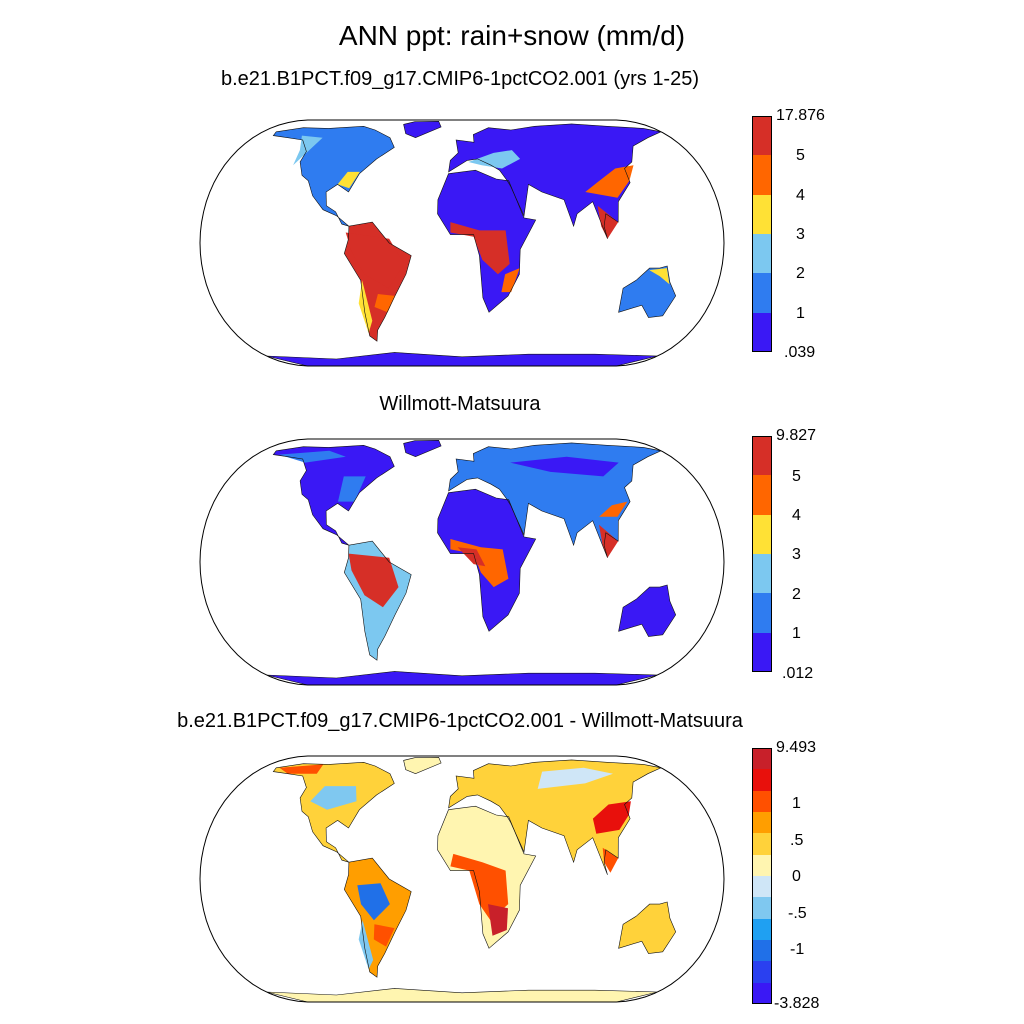 Image resolution: width=1024 pixels, height=1024 pixels. What do you see at coordinates (796, 803) in the screenshot?
I see `panel-3-colorbar-tick: 1` at bounding box center [796, 803].